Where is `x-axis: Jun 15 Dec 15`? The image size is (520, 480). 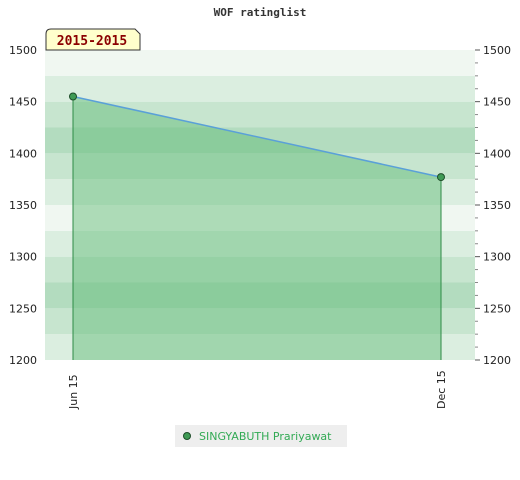
x-axis: Jun 15 Dec 15 is located at coordinates (257, 390).